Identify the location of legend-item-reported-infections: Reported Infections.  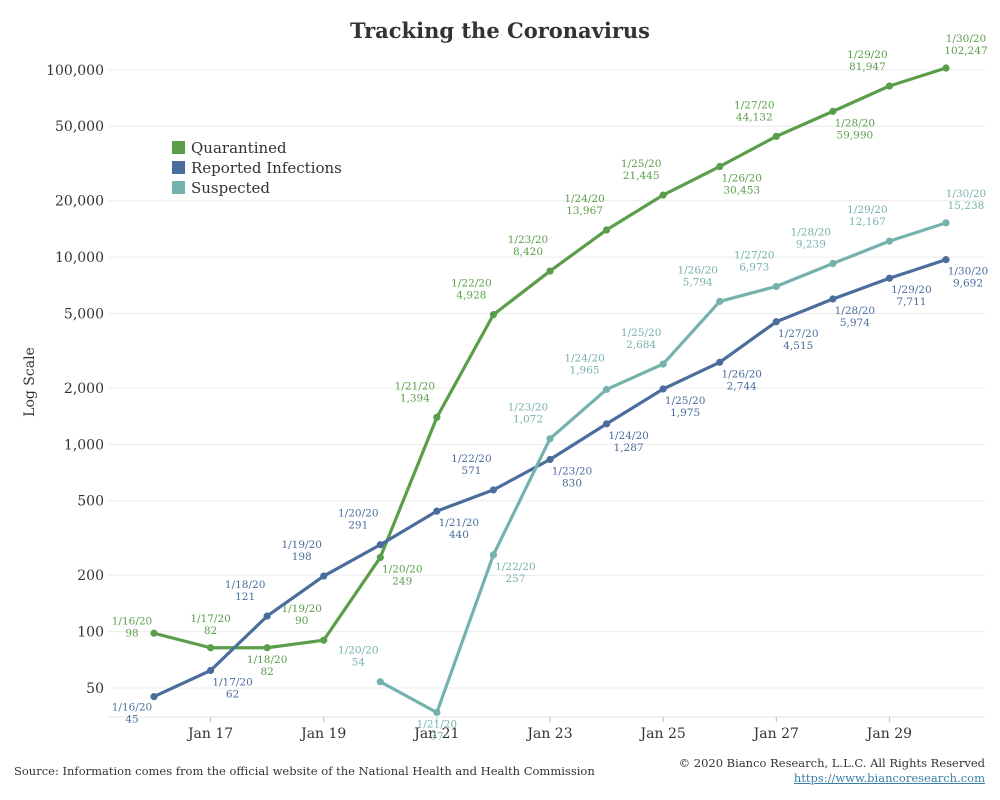
(257, 168).